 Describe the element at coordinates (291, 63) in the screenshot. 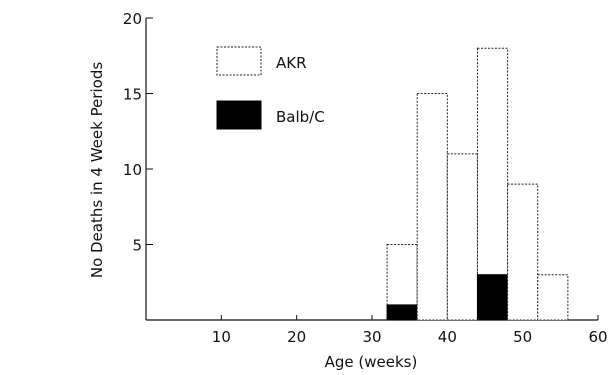

I see `legend-label-akr: AKR` at that location.